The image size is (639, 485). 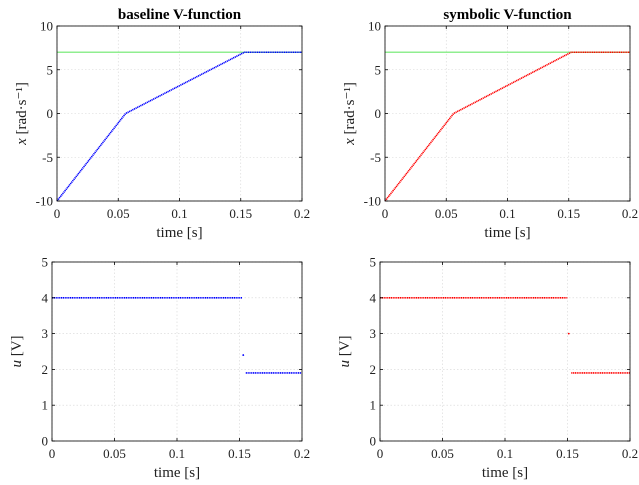 I want to click on chart-title: baseline V-function, so click(x=180, y=15).